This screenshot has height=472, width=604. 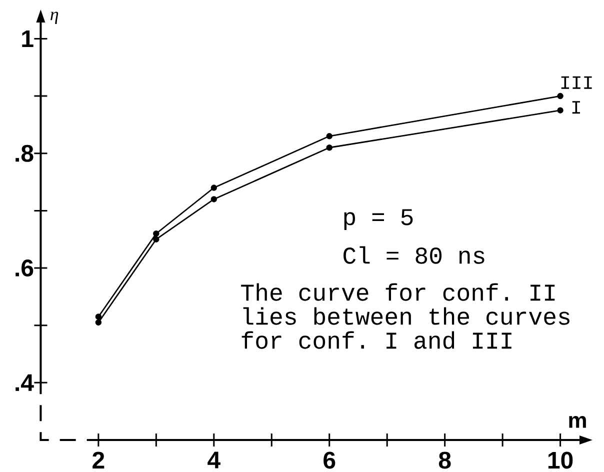 What do you see at coordinates (25, 382) in the screenshot?
I see `y-tick-label: .4` at bounding box center [25, 382].